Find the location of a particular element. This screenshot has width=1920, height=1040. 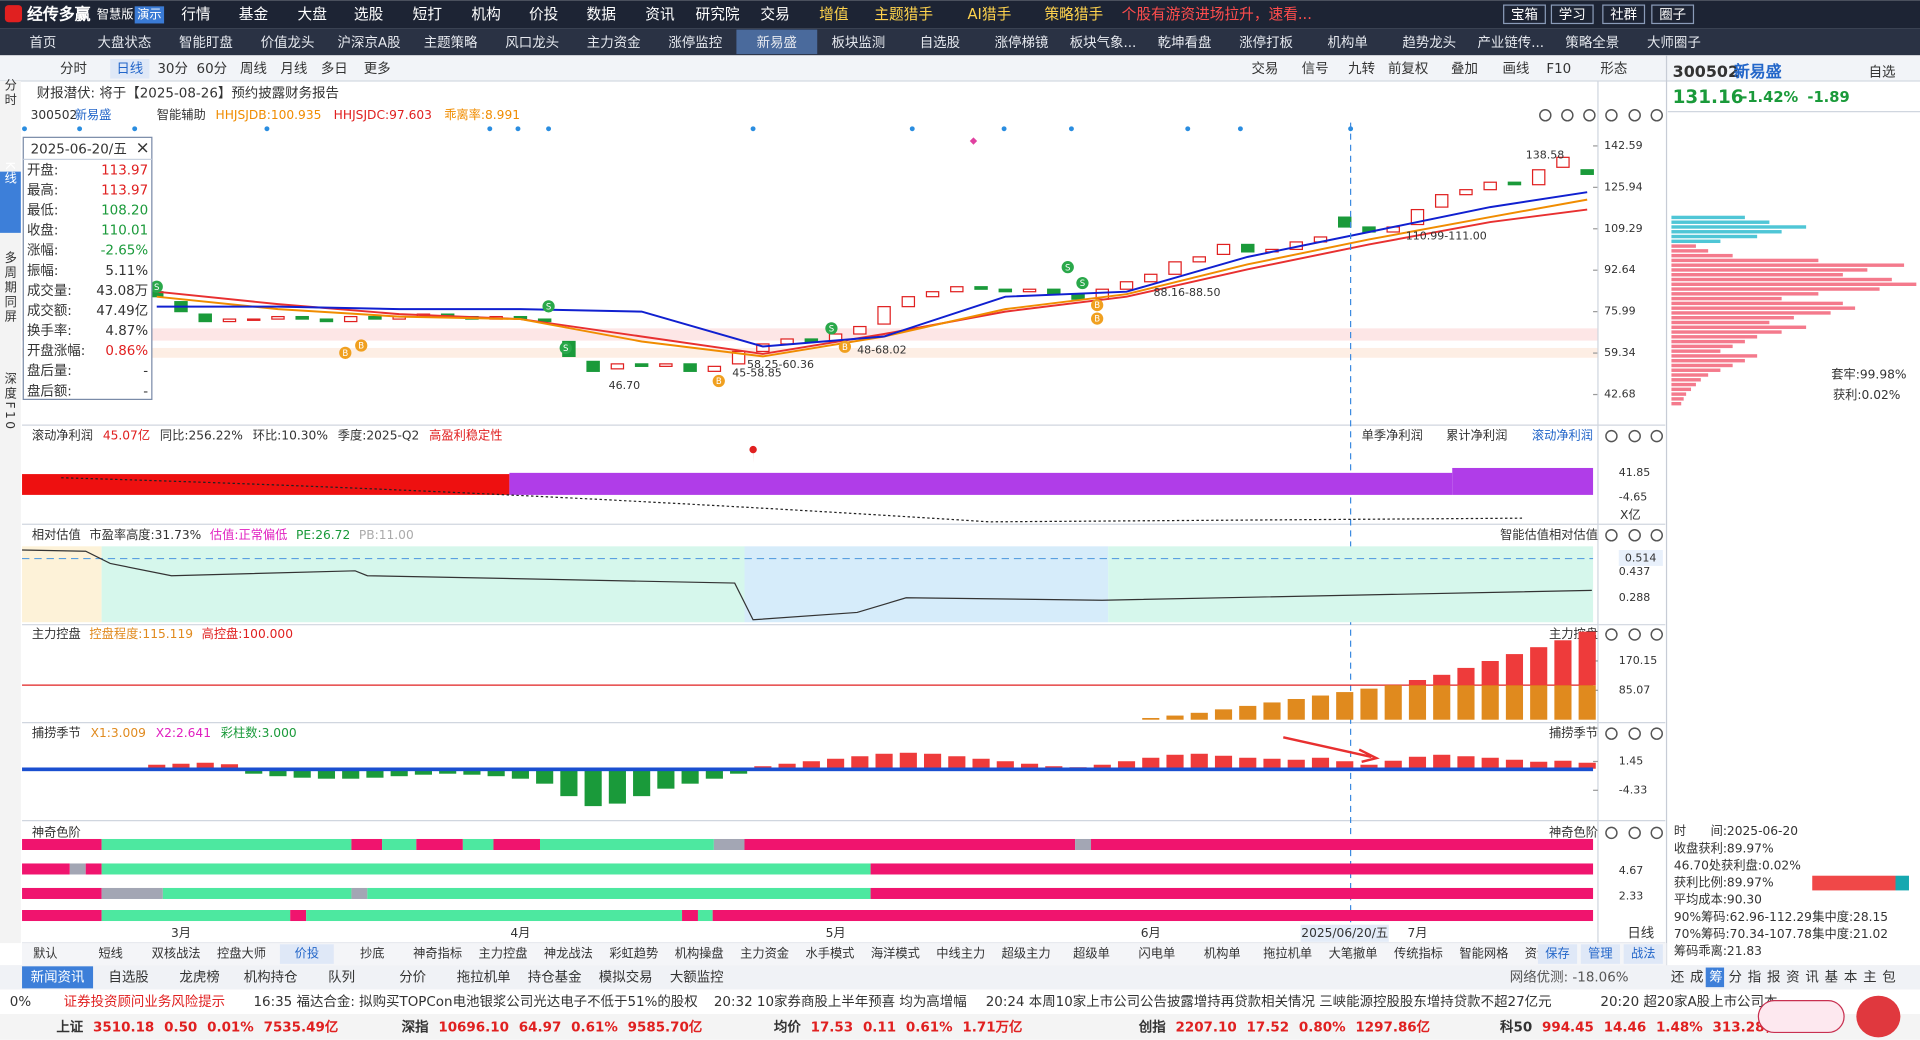

tab: 新易盛 is located at coordinates (777, 43).